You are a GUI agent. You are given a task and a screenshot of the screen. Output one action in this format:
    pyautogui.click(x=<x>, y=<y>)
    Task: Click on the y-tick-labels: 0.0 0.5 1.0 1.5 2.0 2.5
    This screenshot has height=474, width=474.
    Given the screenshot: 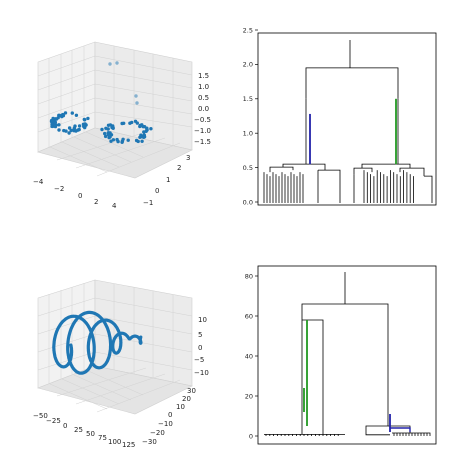 What is the action you would take?
    pyautogui.click(x=250, y=116)
    